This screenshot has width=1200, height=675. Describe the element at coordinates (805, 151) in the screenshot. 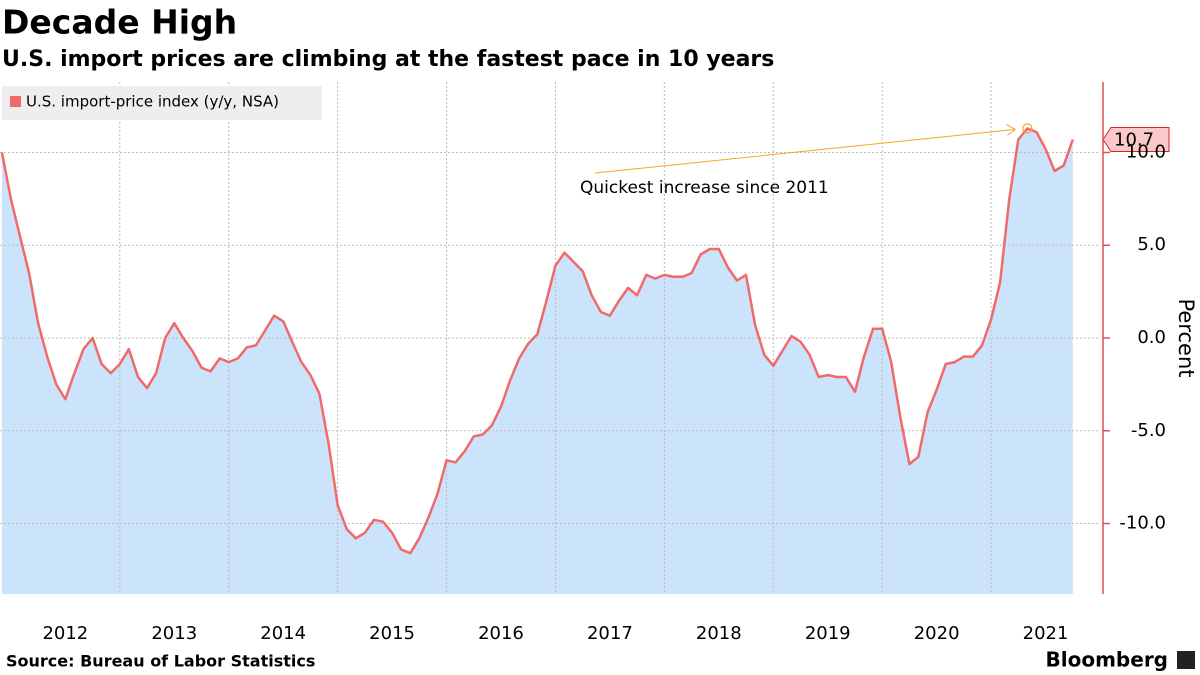

I see `annotation-arrow` at that location.